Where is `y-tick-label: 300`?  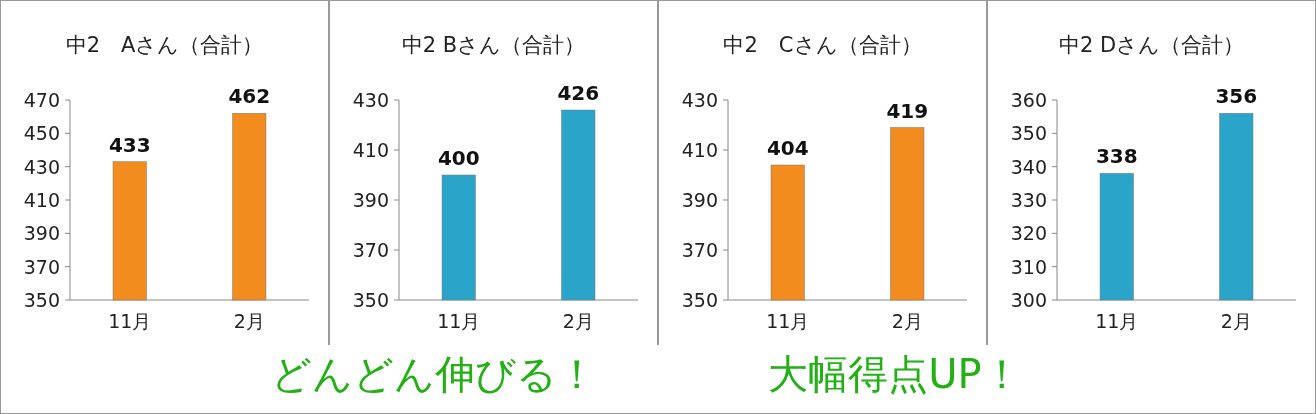
y-tick-label: 300 is located at coordinates (1028, 300).